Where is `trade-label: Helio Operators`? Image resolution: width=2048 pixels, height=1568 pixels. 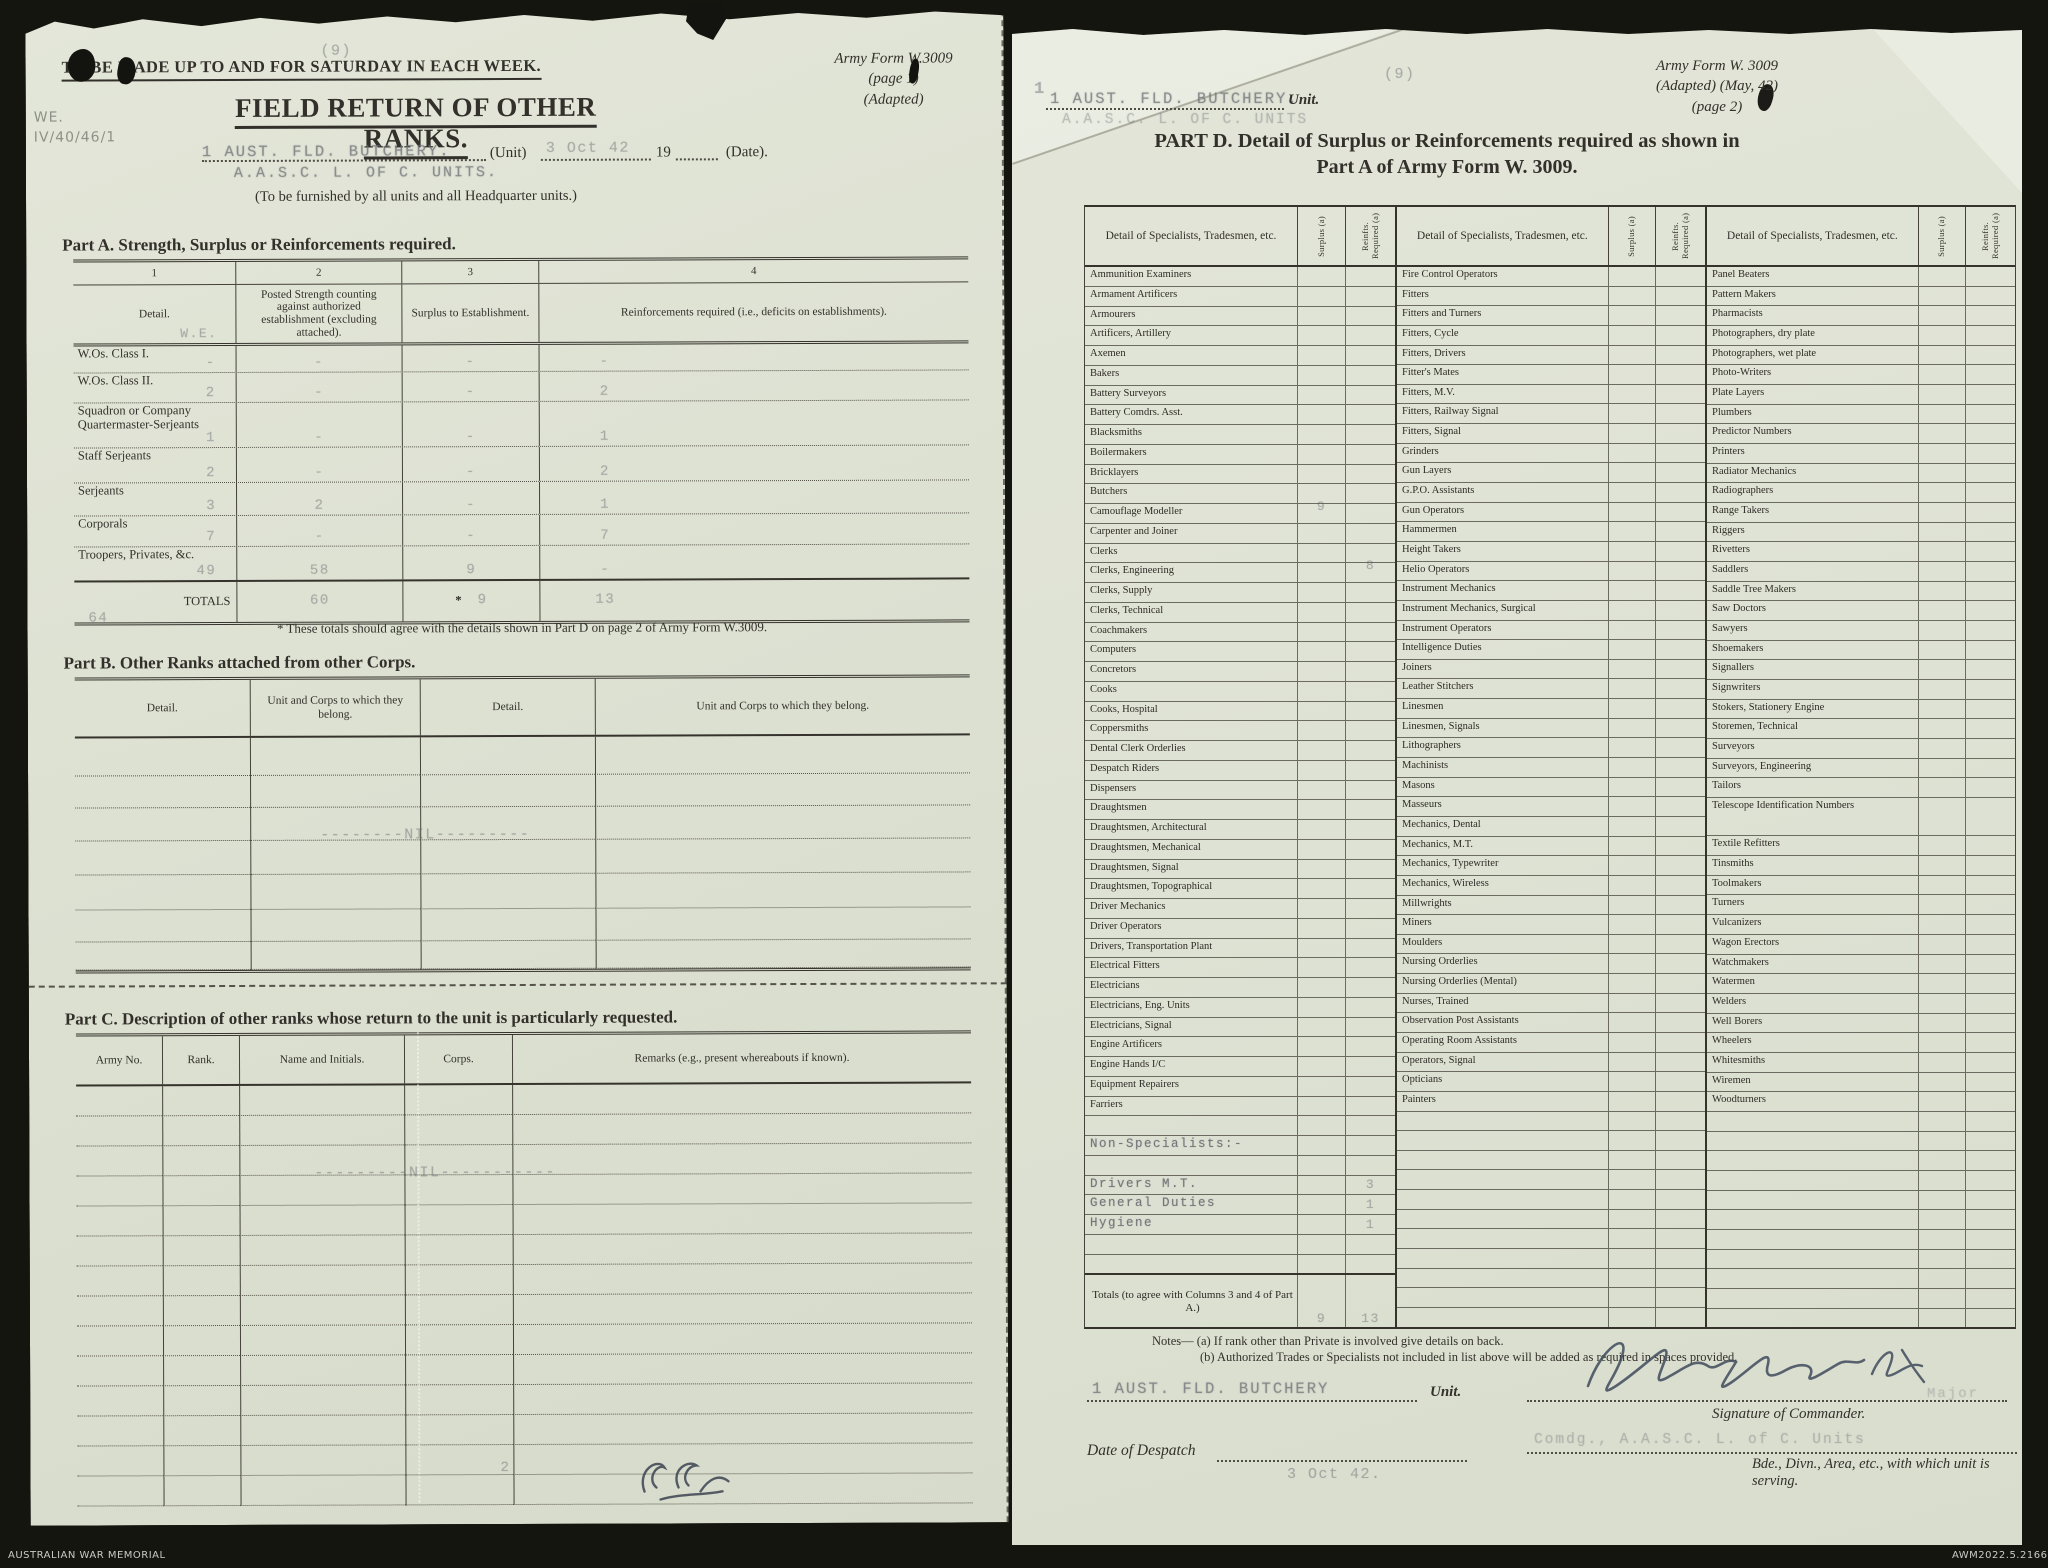
trade-label: Helio Operators is located at coordinates (1436, 569).